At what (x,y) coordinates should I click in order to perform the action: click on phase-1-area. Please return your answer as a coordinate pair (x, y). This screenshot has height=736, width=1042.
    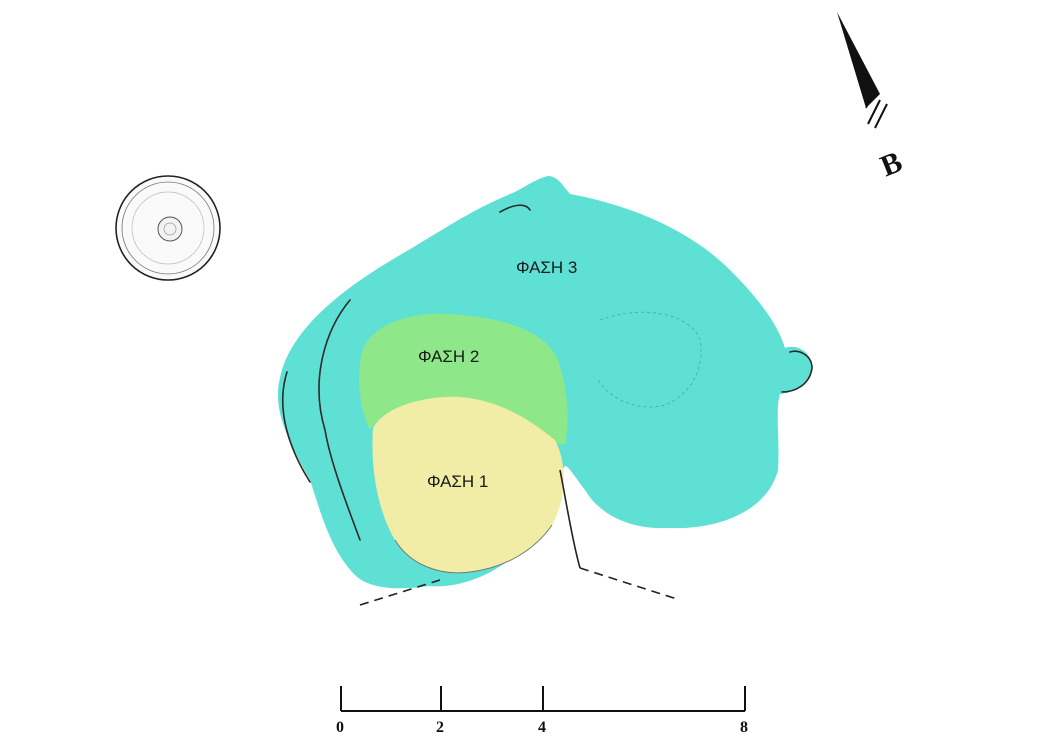
    Looking at the image, I should click on (468, 484).